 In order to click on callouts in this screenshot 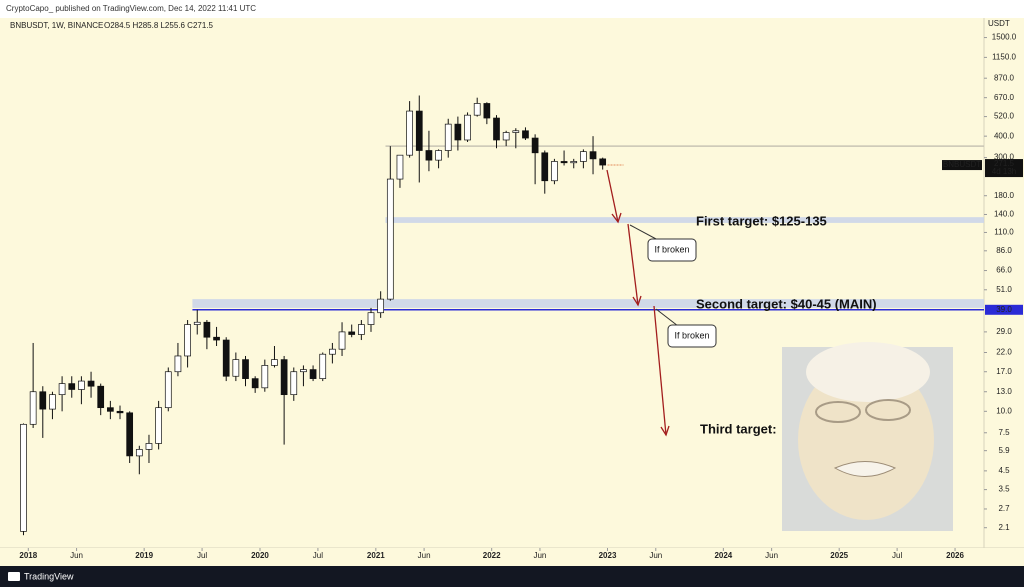, I will do `click(673, 286)`.